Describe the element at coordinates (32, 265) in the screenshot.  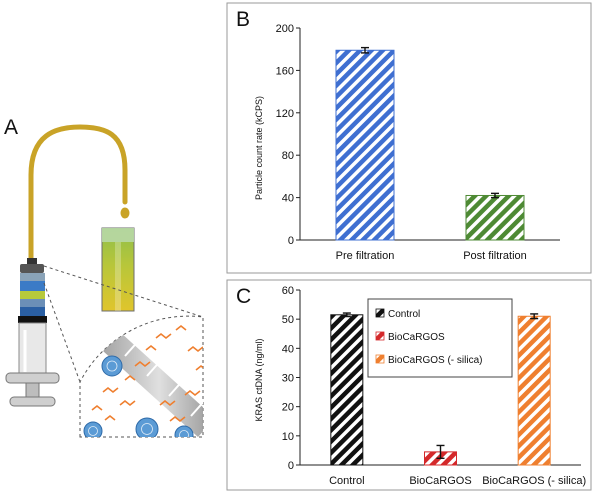
I see `filter-connector` at that location.